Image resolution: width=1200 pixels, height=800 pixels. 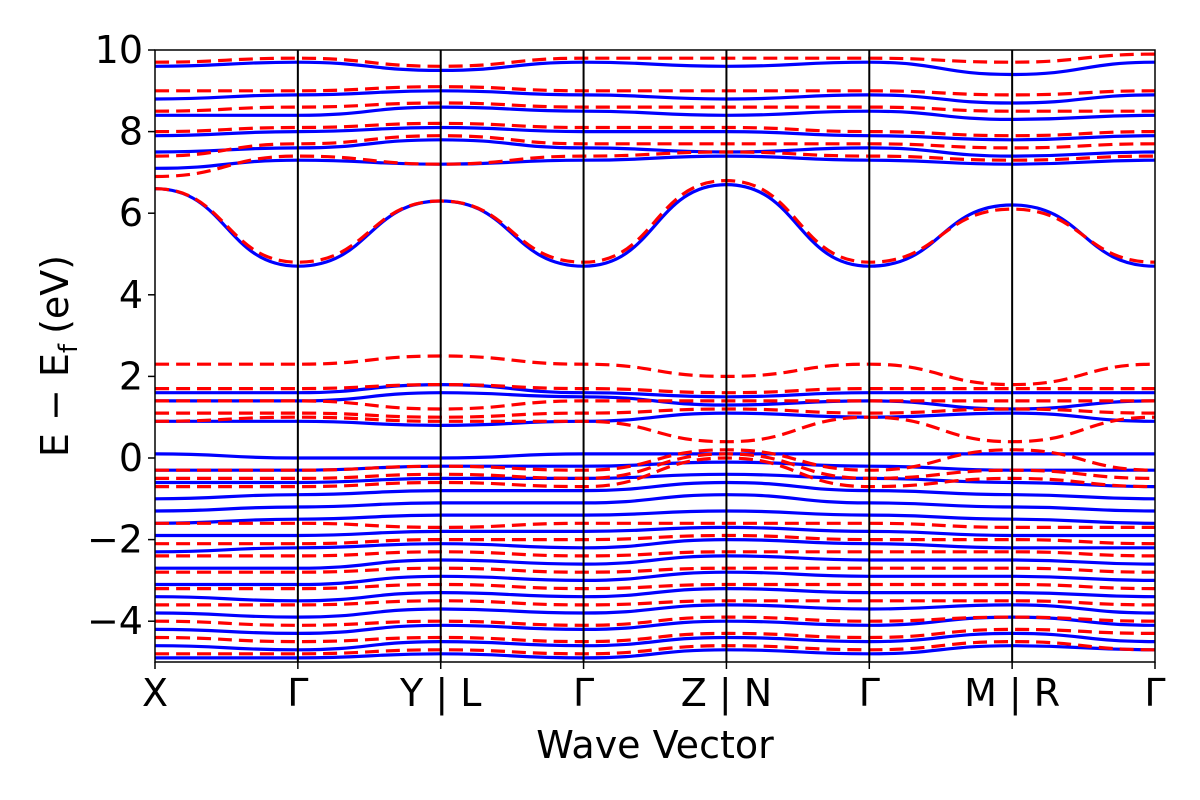 What do you see at coordinates (115, 621) in the screenshot?
I see `y-tick-label: −4` at bounding box center [115, 621].